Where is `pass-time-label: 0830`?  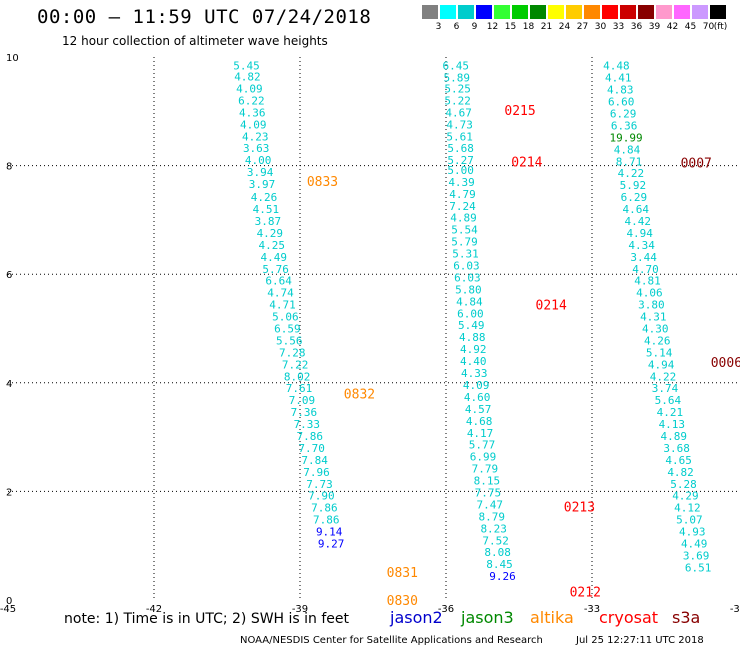
pass-time-label: 0830 is located at coordinates (402, 601).